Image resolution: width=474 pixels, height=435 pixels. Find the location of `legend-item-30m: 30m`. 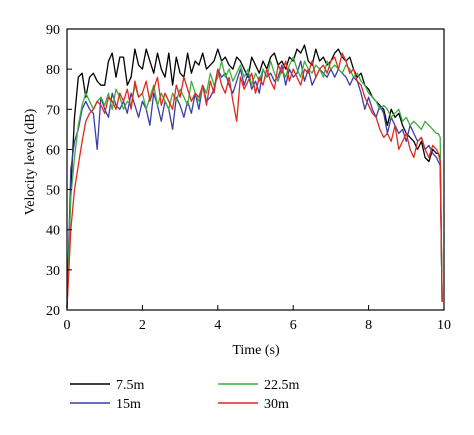

legend-item-30m: 30m is located at coordinates (253, 404).